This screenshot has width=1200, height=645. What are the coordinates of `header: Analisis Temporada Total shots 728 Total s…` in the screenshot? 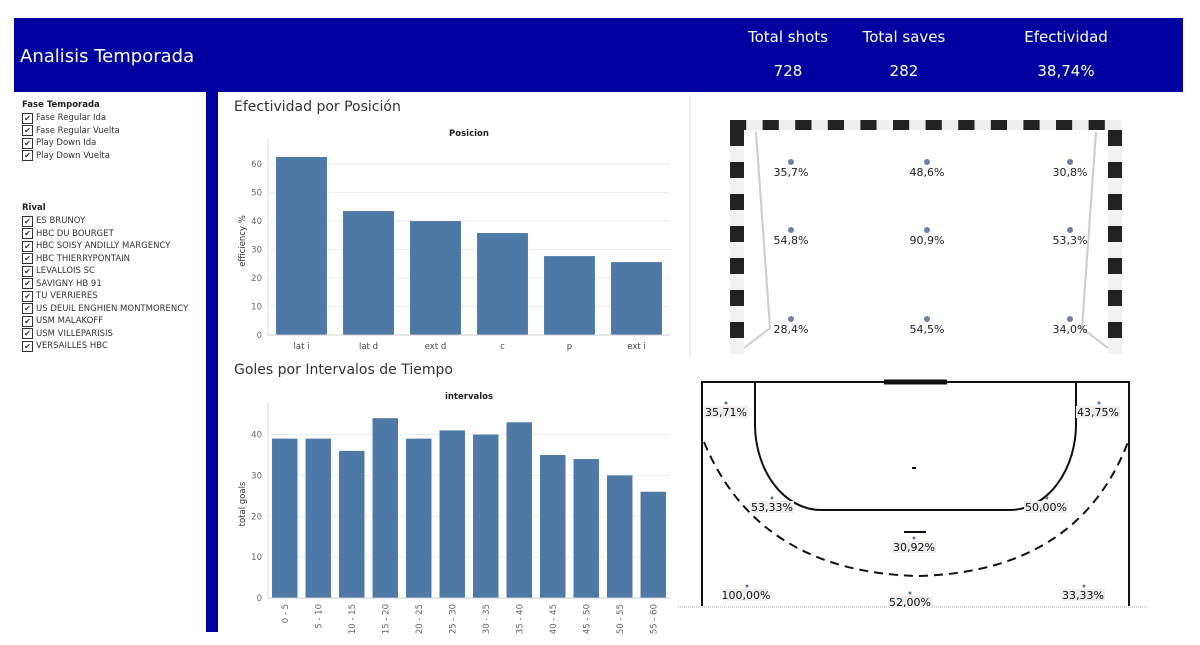 It's located at (598, 55).